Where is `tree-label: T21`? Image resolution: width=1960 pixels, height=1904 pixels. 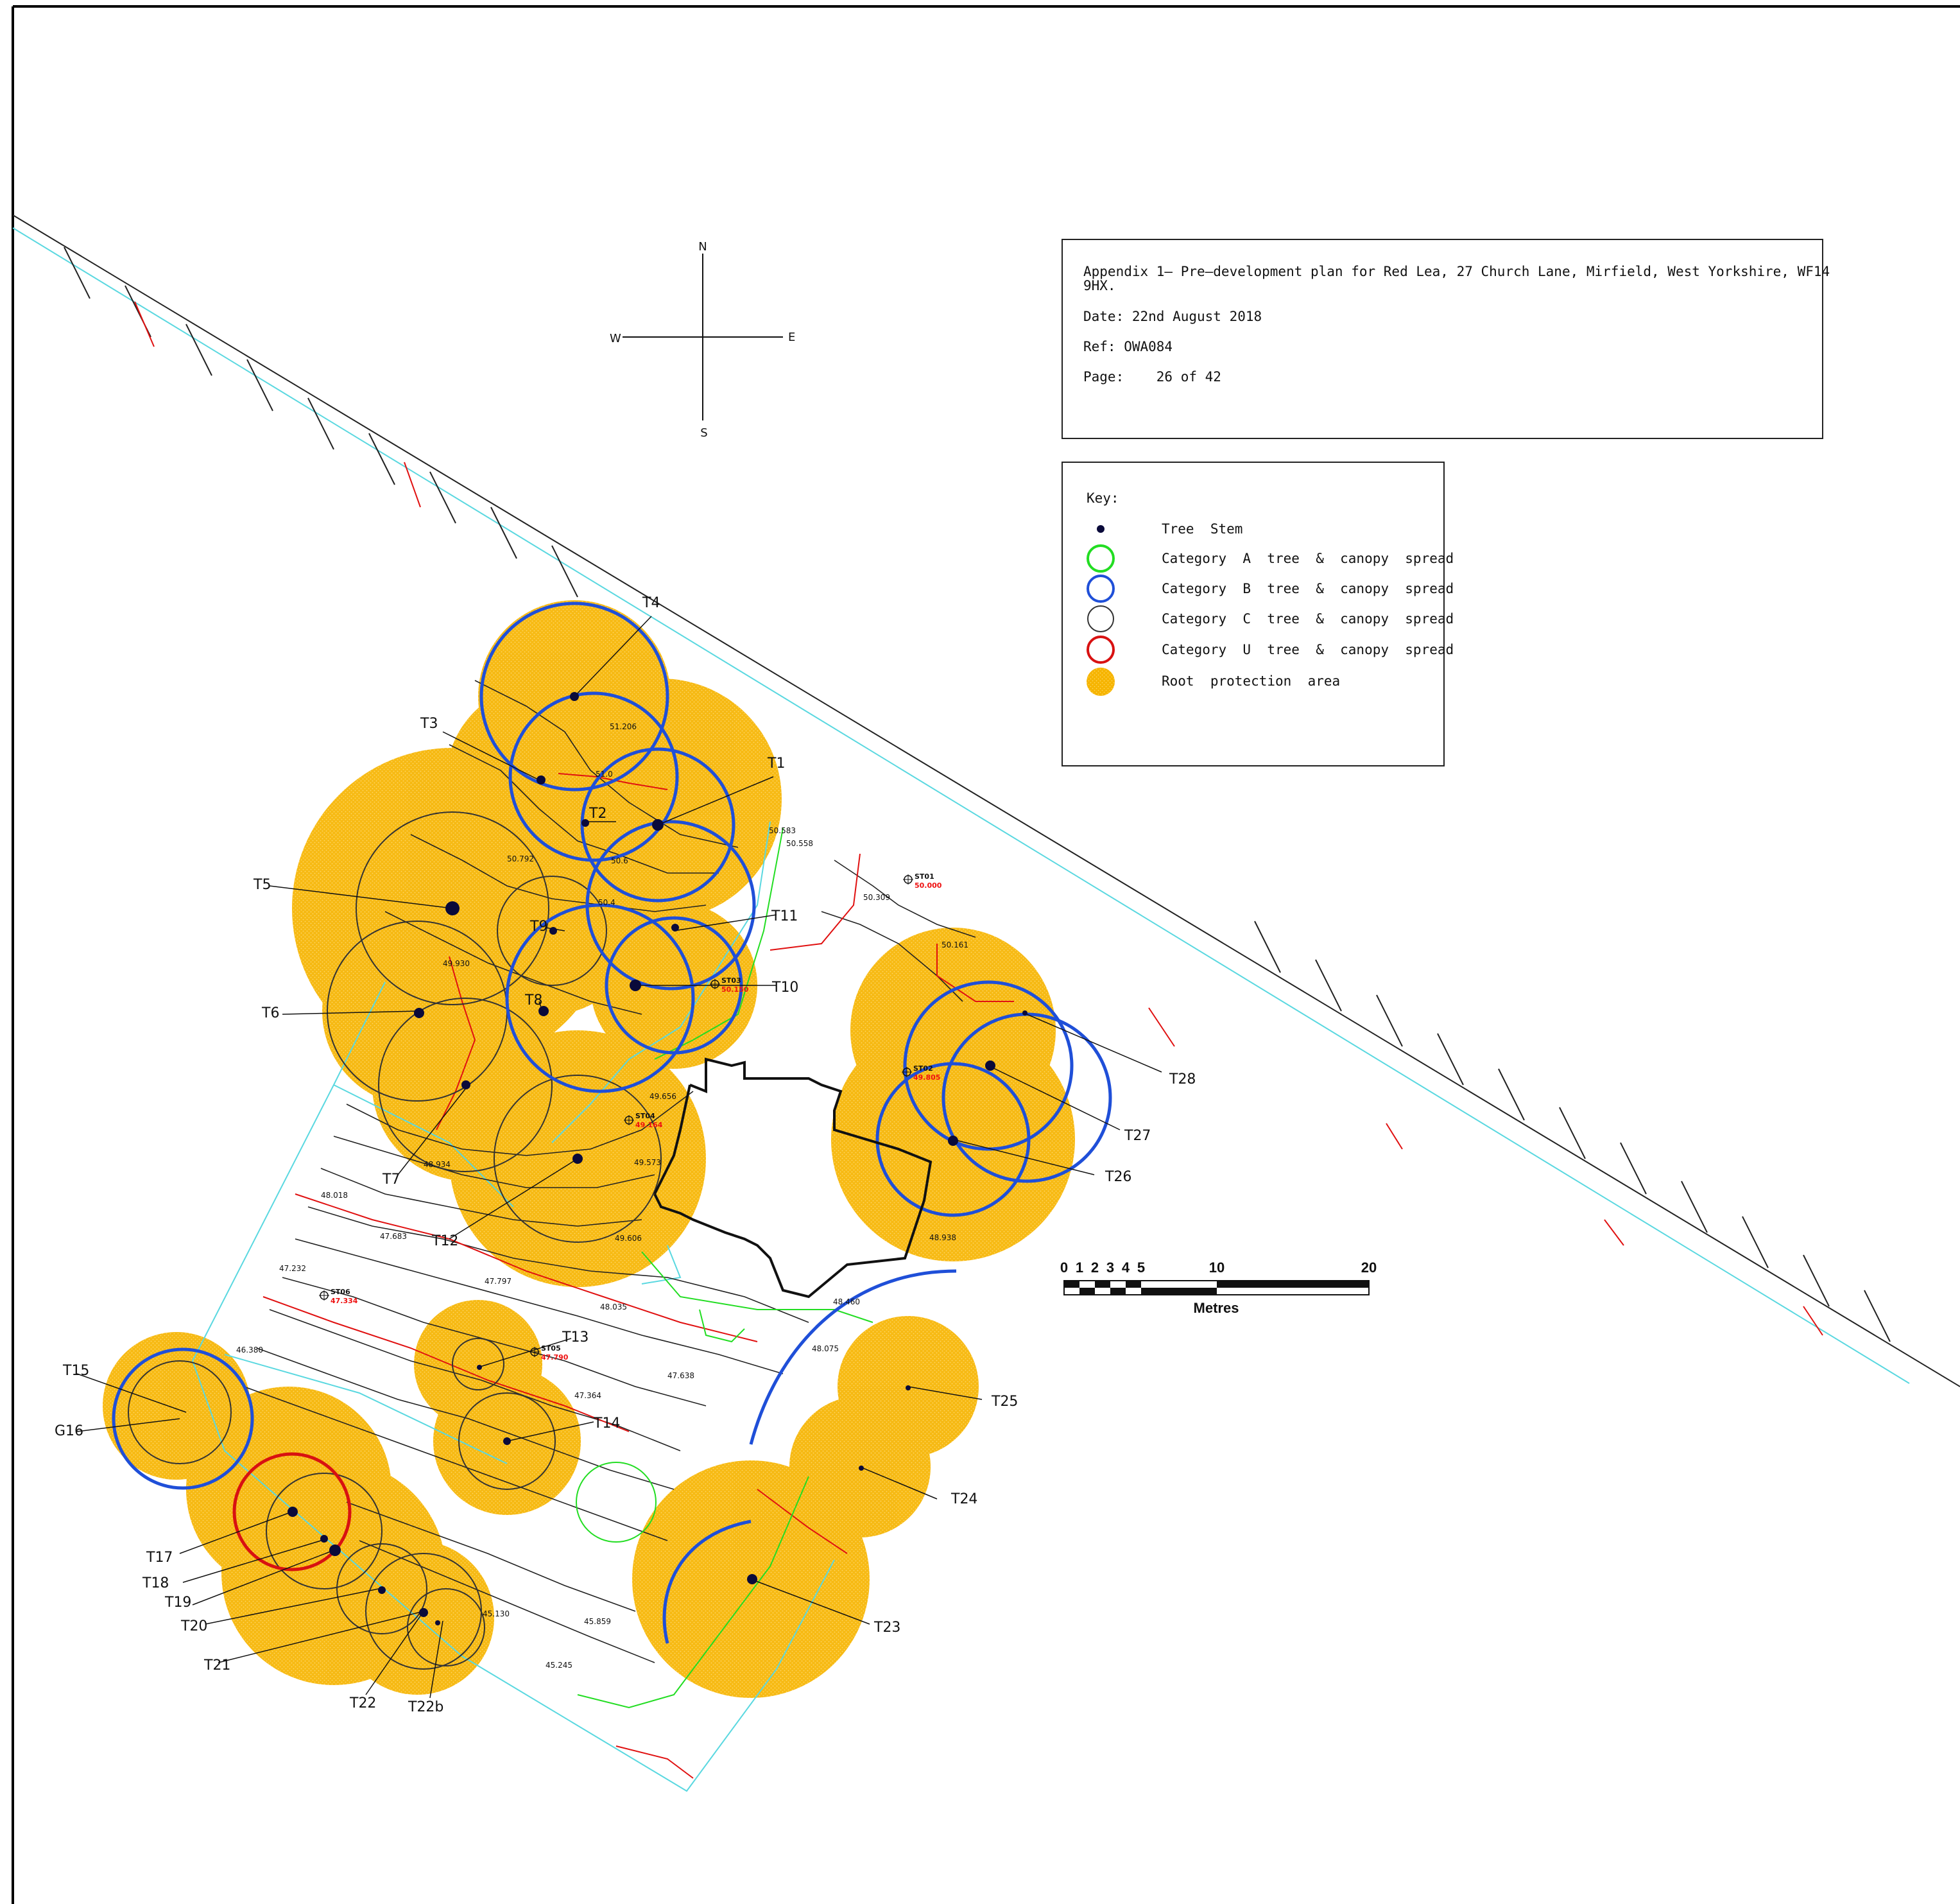 tree-label: T21 is located at coordinates (216, 1665).